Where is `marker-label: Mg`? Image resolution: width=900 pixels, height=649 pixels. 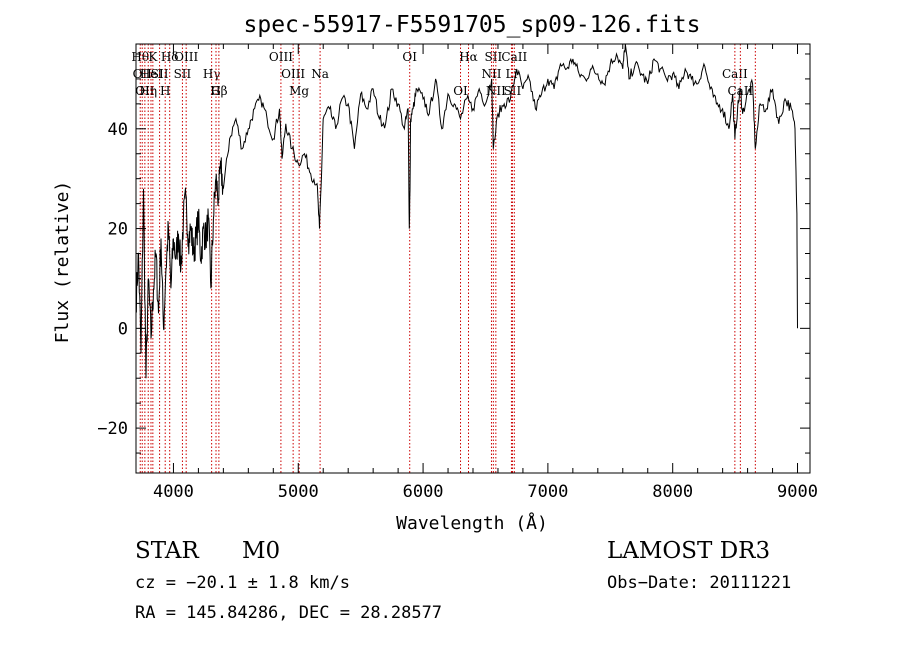
marker-label: Mg is located at coordinates (299, 91).